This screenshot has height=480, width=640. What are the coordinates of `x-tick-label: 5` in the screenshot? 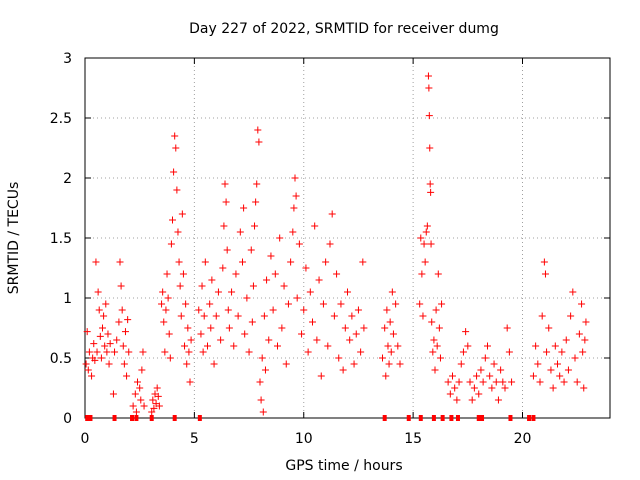 It's located at (194, 439).